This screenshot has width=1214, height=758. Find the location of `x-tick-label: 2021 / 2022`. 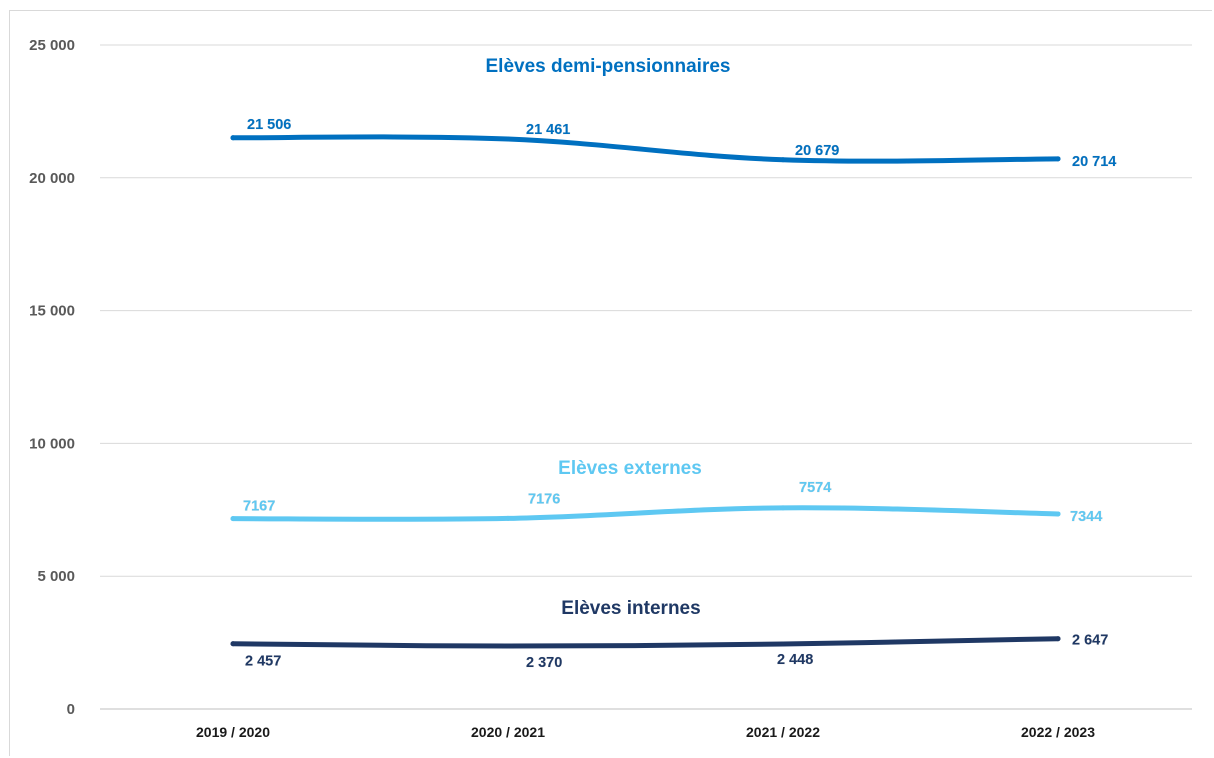

x-tick-label: 2021 / 2022 is located at coordinates (783, 732).